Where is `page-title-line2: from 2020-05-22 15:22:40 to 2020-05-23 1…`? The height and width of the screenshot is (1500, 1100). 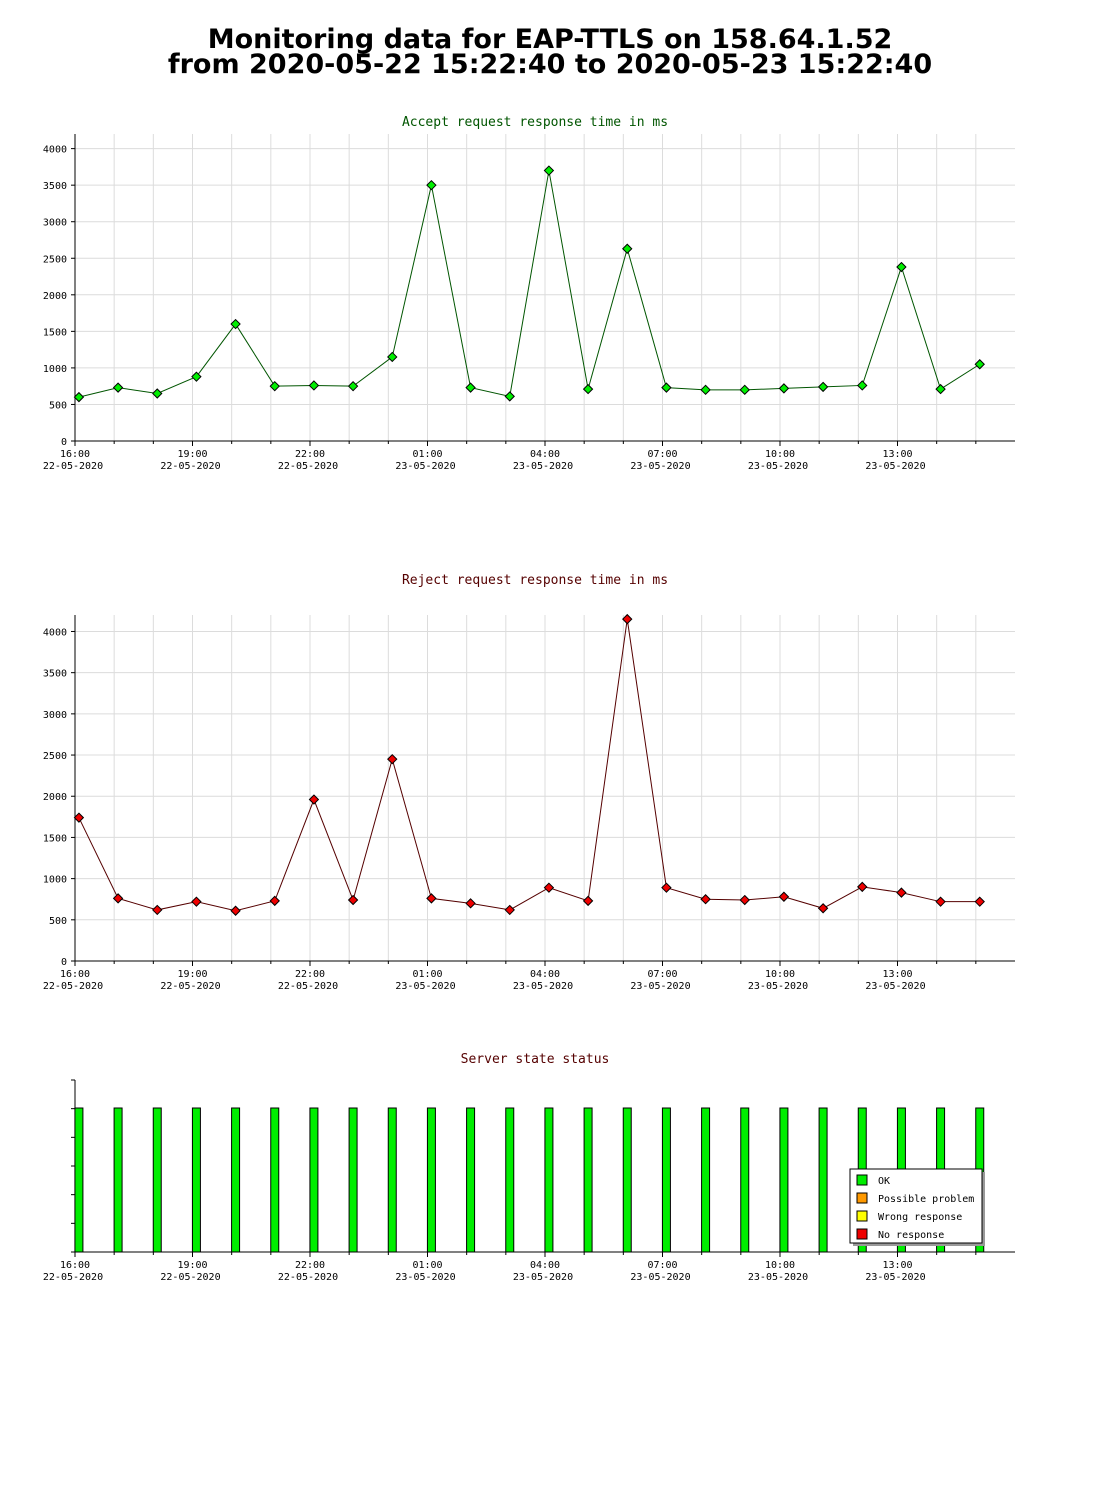
page-title-line2: from 2020-05-22 15:22:40 to 2020-05-23 1… is located at coordinates (550, 64).